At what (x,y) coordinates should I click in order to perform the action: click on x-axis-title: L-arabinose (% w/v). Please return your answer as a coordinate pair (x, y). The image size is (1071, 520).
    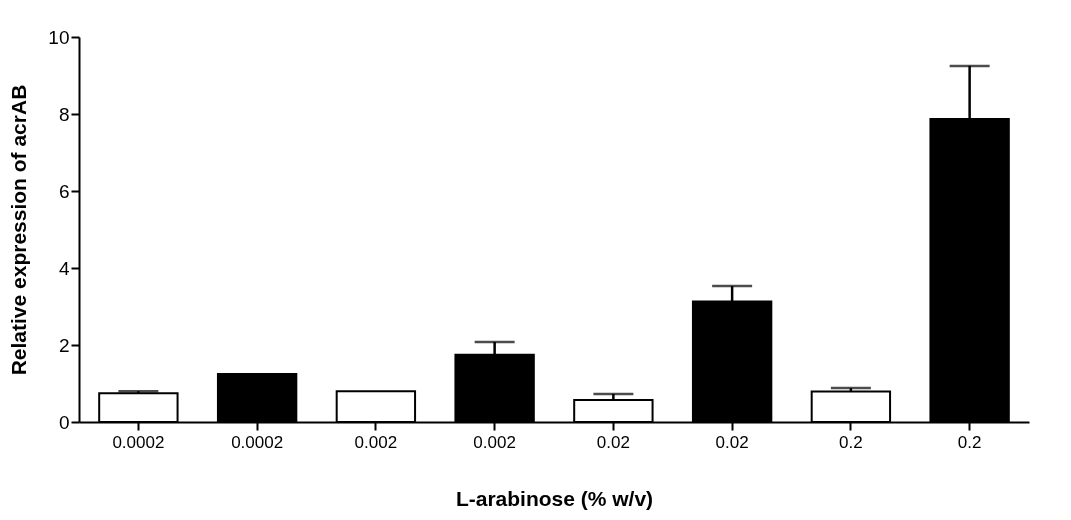
    Looking at the image, I should click on (554, 498).